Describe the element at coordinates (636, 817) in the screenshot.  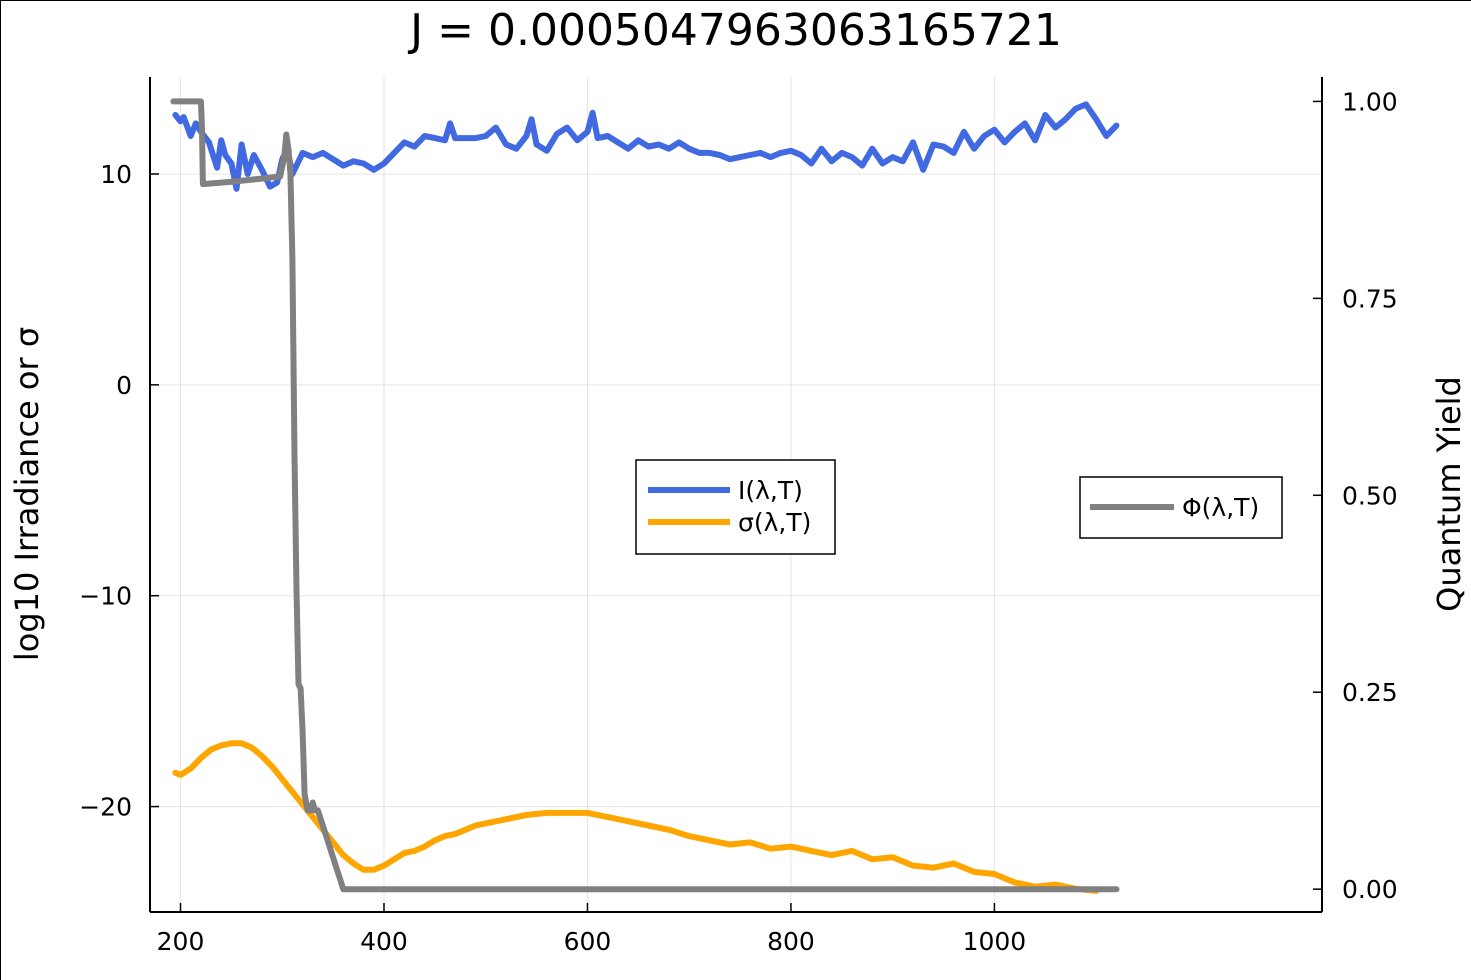
I see `sigma-series-line` at that location.